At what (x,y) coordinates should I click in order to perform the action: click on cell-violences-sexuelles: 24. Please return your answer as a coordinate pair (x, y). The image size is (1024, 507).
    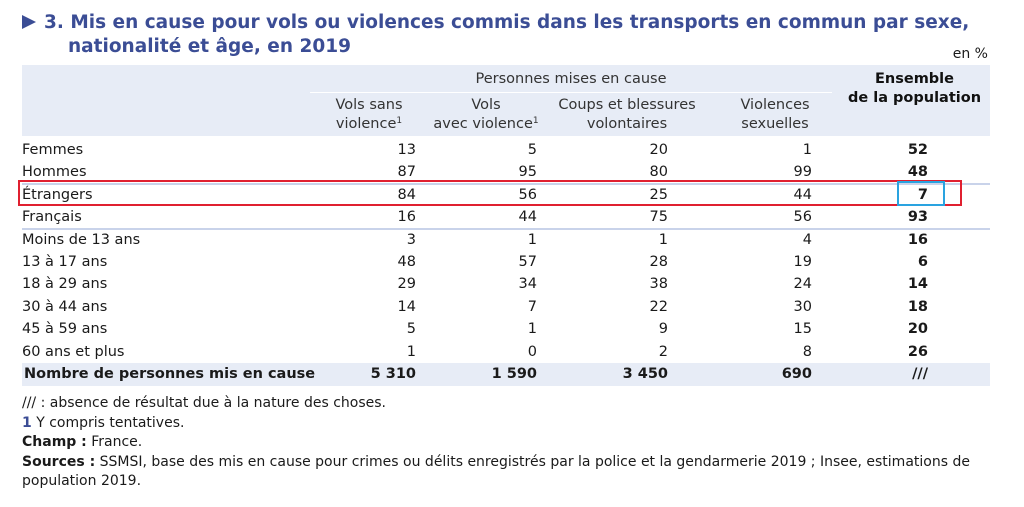
    Looking at the image, I should click on (802, 284).